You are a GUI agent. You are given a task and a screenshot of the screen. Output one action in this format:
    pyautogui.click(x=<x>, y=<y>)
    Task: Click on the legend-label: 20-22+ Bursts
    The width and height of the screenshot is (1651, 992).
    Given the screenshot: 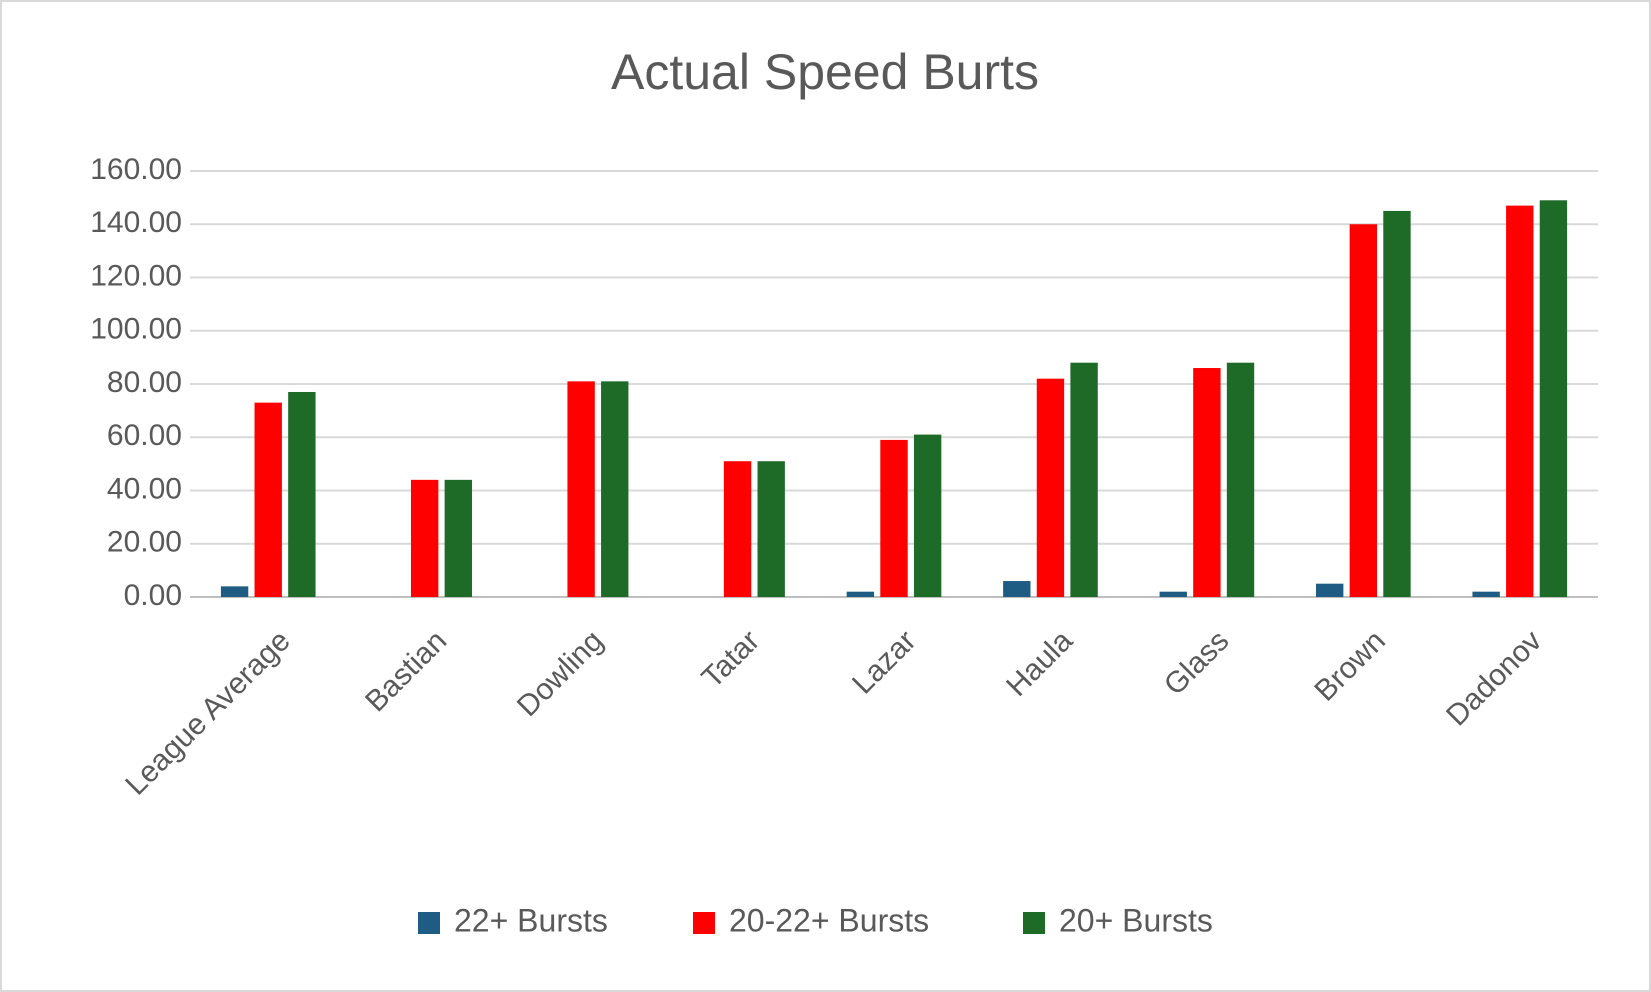 What is the action you would take?
    pyautogui.click(x=829, y=920)
    